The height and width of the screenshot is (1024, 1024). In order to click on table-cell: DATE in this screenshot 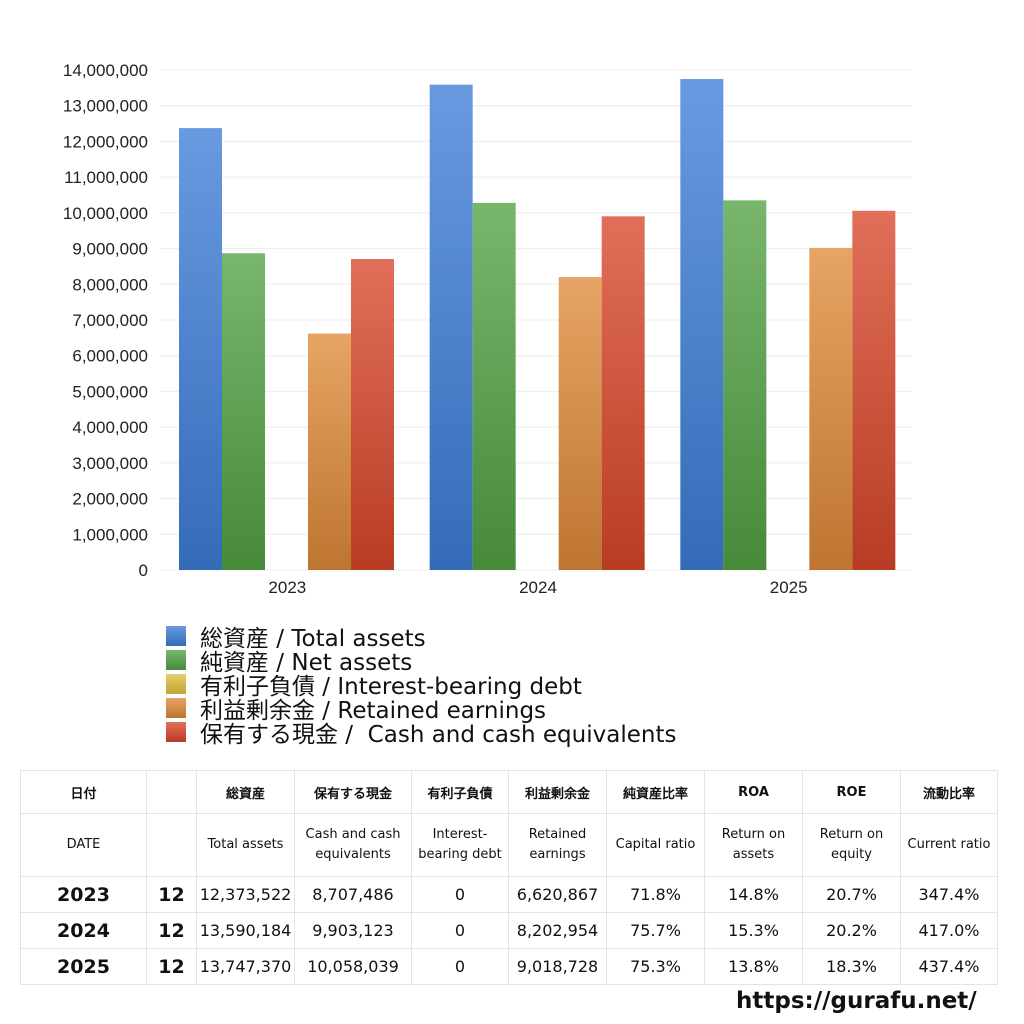, I will do `click(83, 845)`.